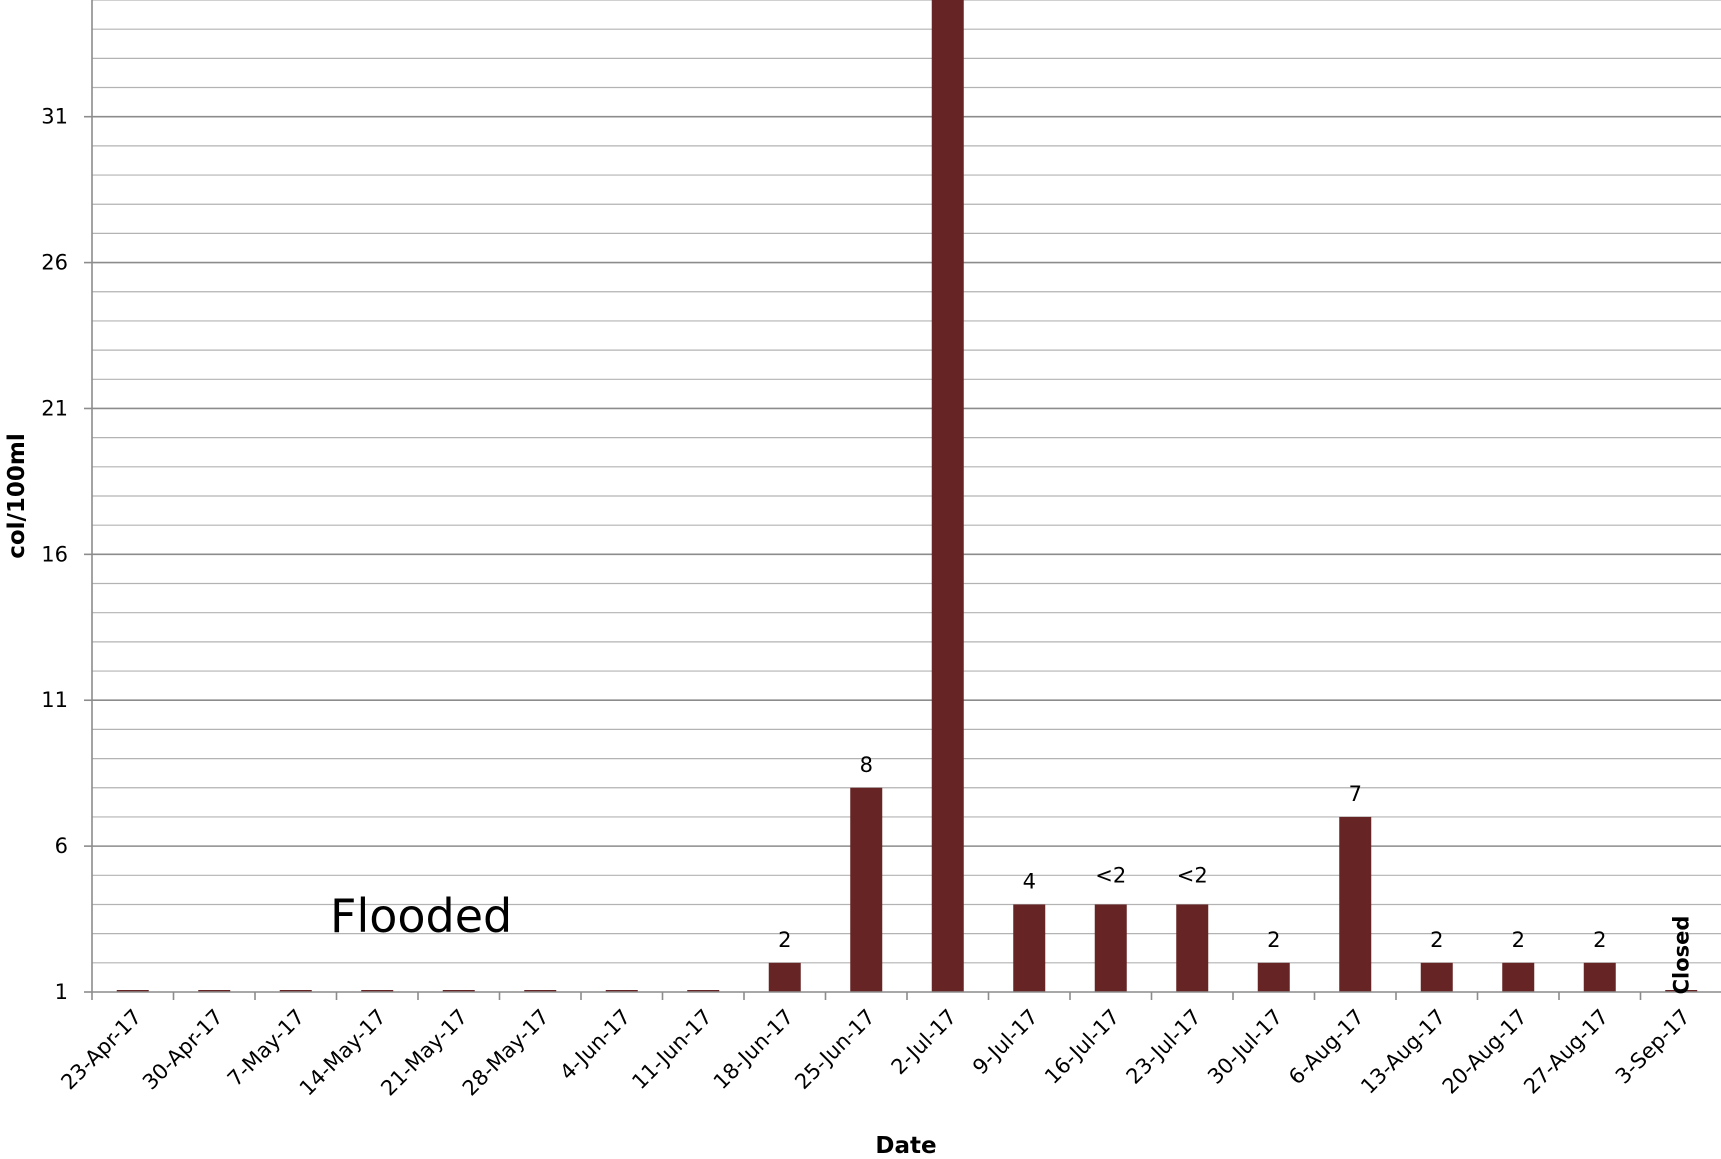 This screenshot has width=1721, height=1159. What do you see at coordinates (1485, 1052) in the screenshot?
I see `x-tick-label: 20-Aug-17` at bounding box center [1485, 1052].